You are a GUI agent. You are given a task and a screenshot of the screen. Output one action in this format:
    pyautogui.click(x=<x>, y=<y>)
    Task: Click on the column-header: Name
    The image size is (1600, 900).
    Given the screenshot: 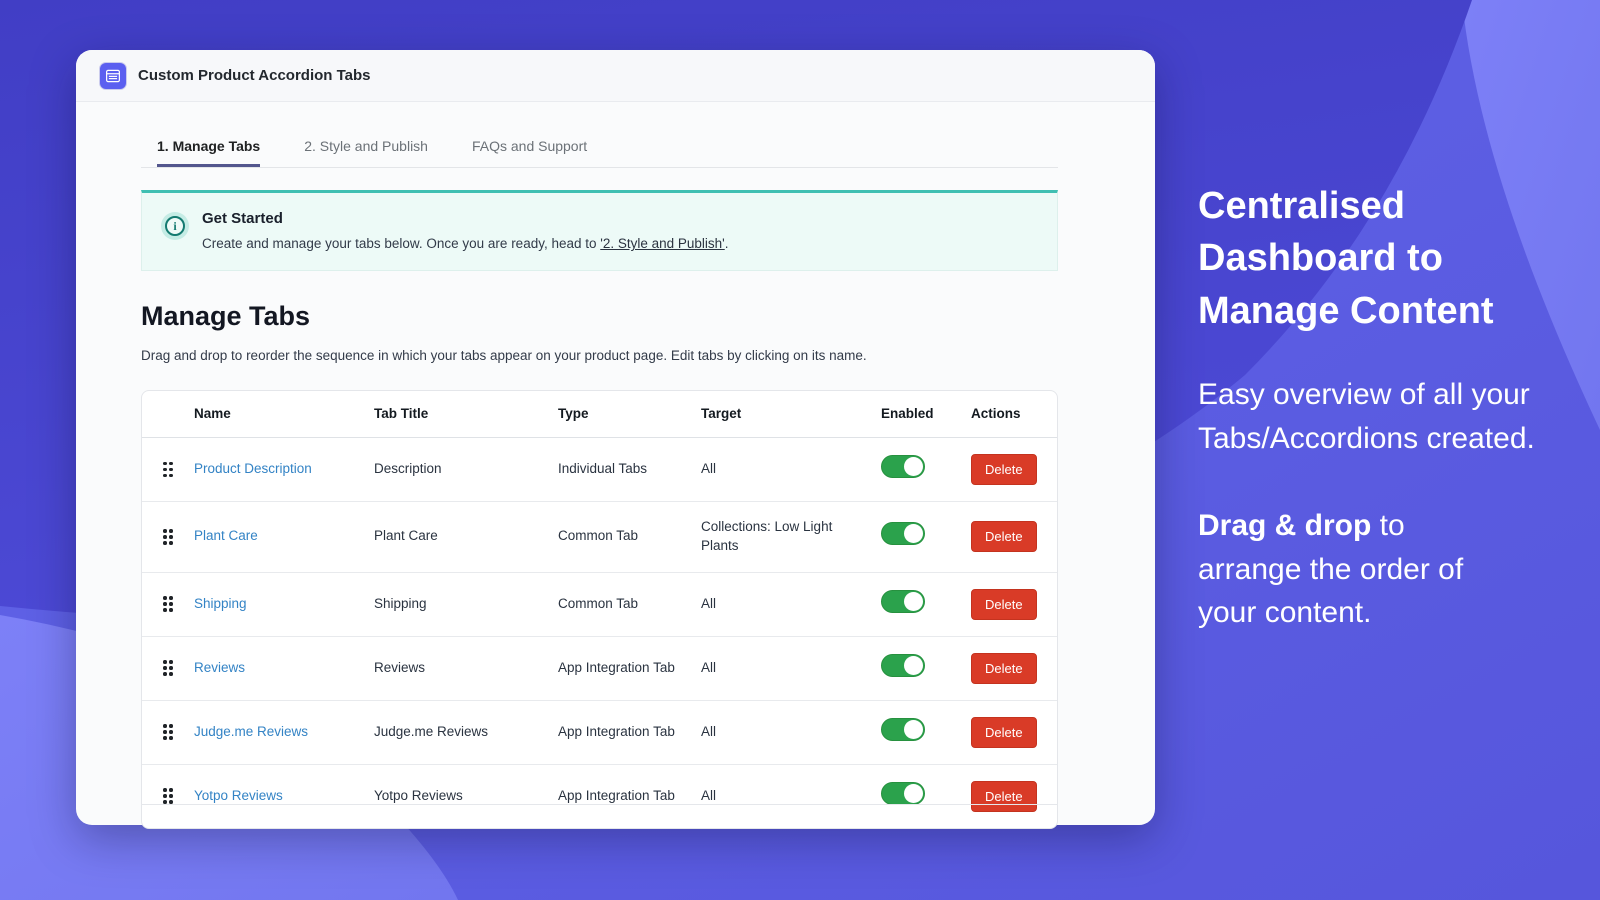 What is the action you would take?
    pyautogui.click(x=212, y=413)
    